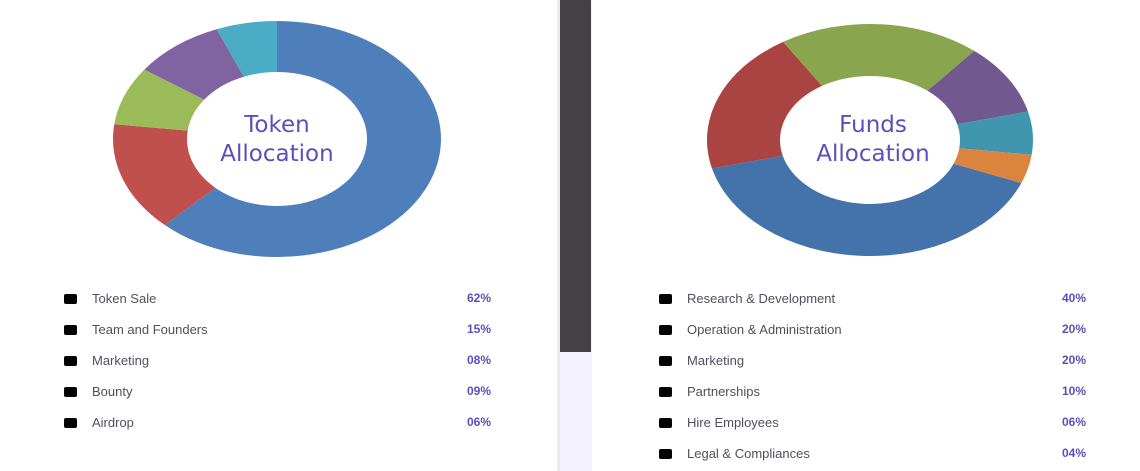 The image size is (1140, 471). I want to click on legend-label: Operation & Administration, so click(764, 329).